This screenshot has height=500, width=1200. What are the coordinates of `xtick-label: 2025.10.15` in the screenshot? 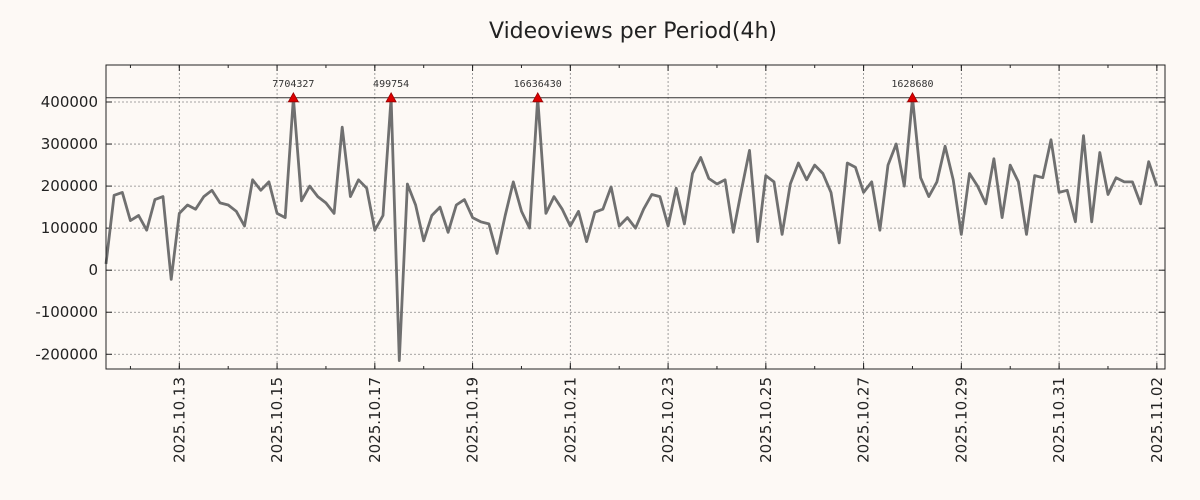 It's located at (277, 420).